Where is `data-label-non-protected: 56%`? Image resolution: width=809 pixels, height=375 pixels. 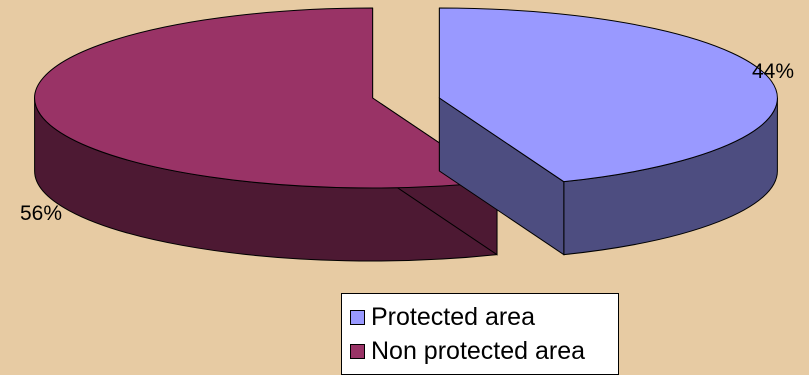 data-label-non-protected: 56% is located at coordinates (41, 213).